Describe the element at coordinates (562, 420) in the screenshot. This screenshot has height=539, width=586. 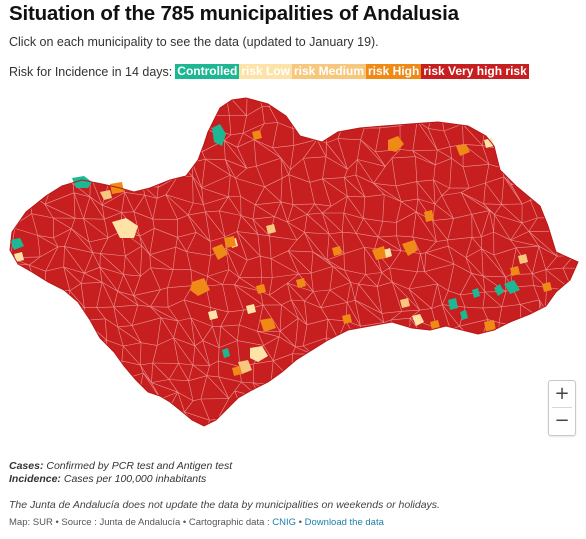
I see `zoom-out-button: −` at that location.